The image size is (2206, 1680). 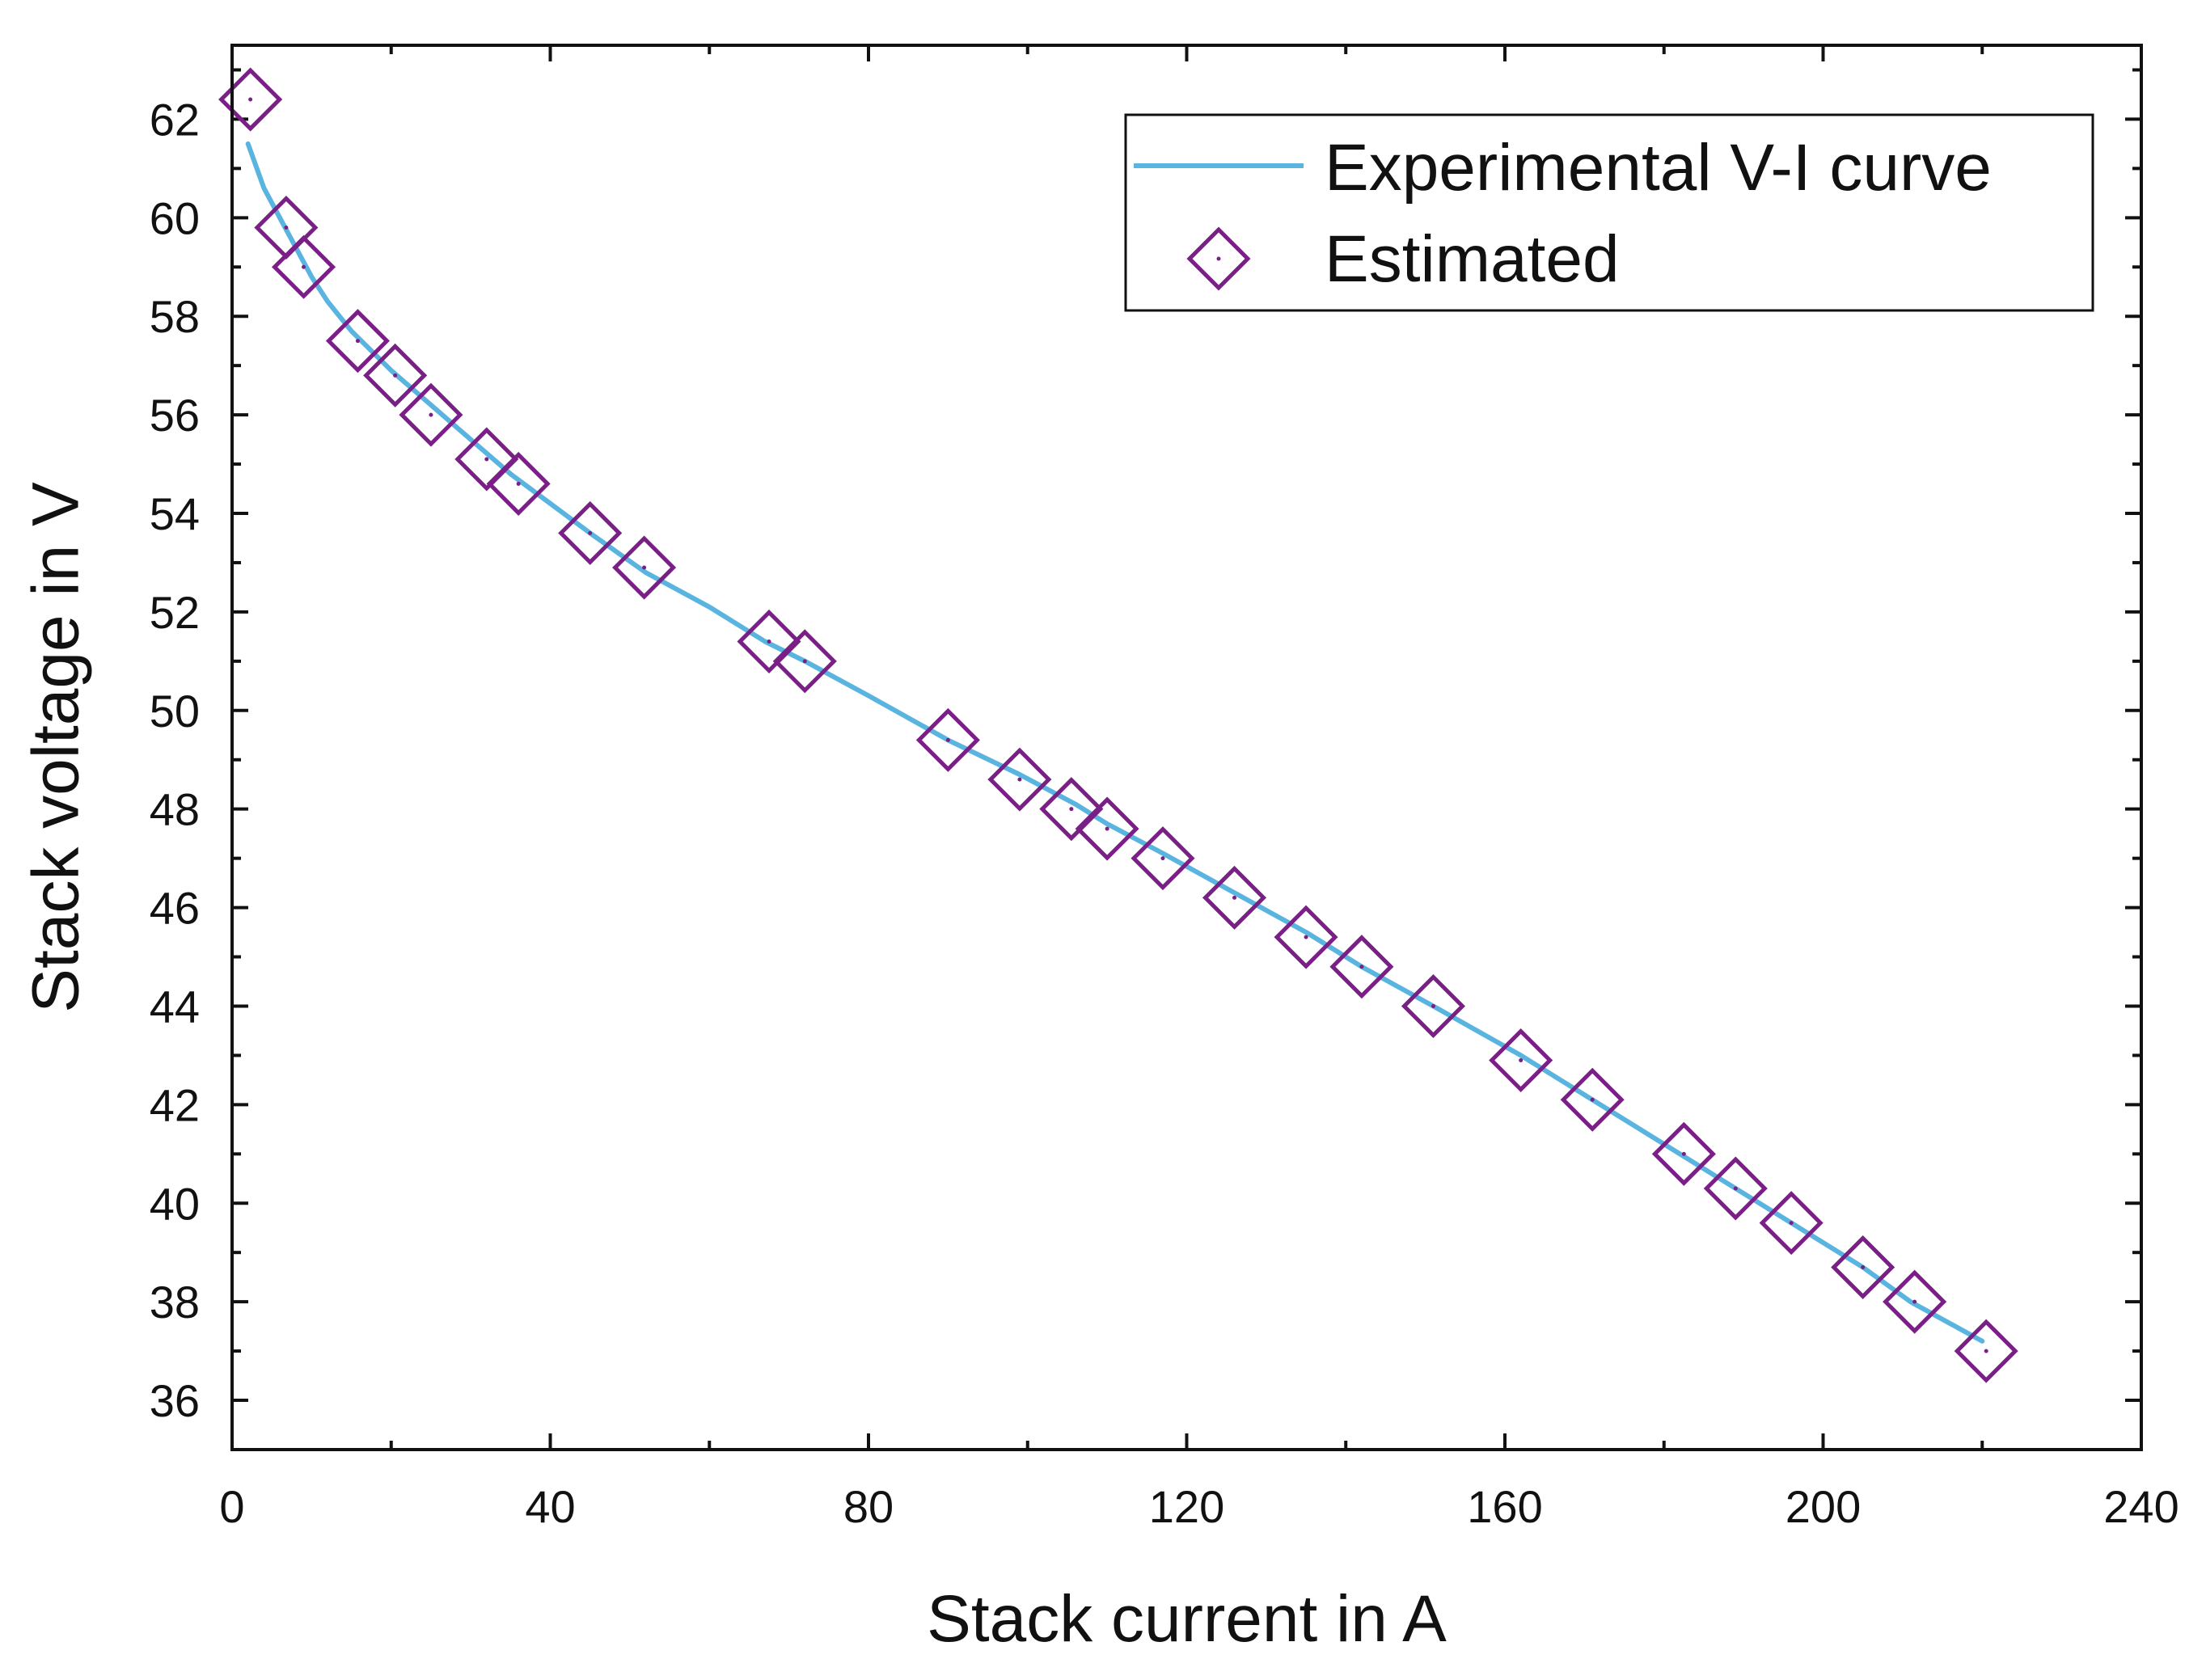 I want to click on y-tick-label: 42, so click(x=175, y=1105).